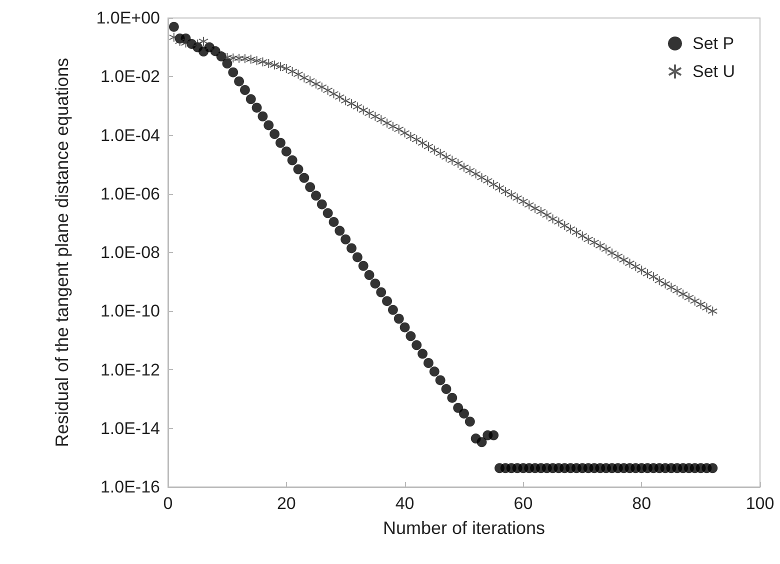  What do you see at coordinates (130, 428) in the screenshot?
I see `y-tick-label: 1.0E-14` at bounding box center [130, 428].